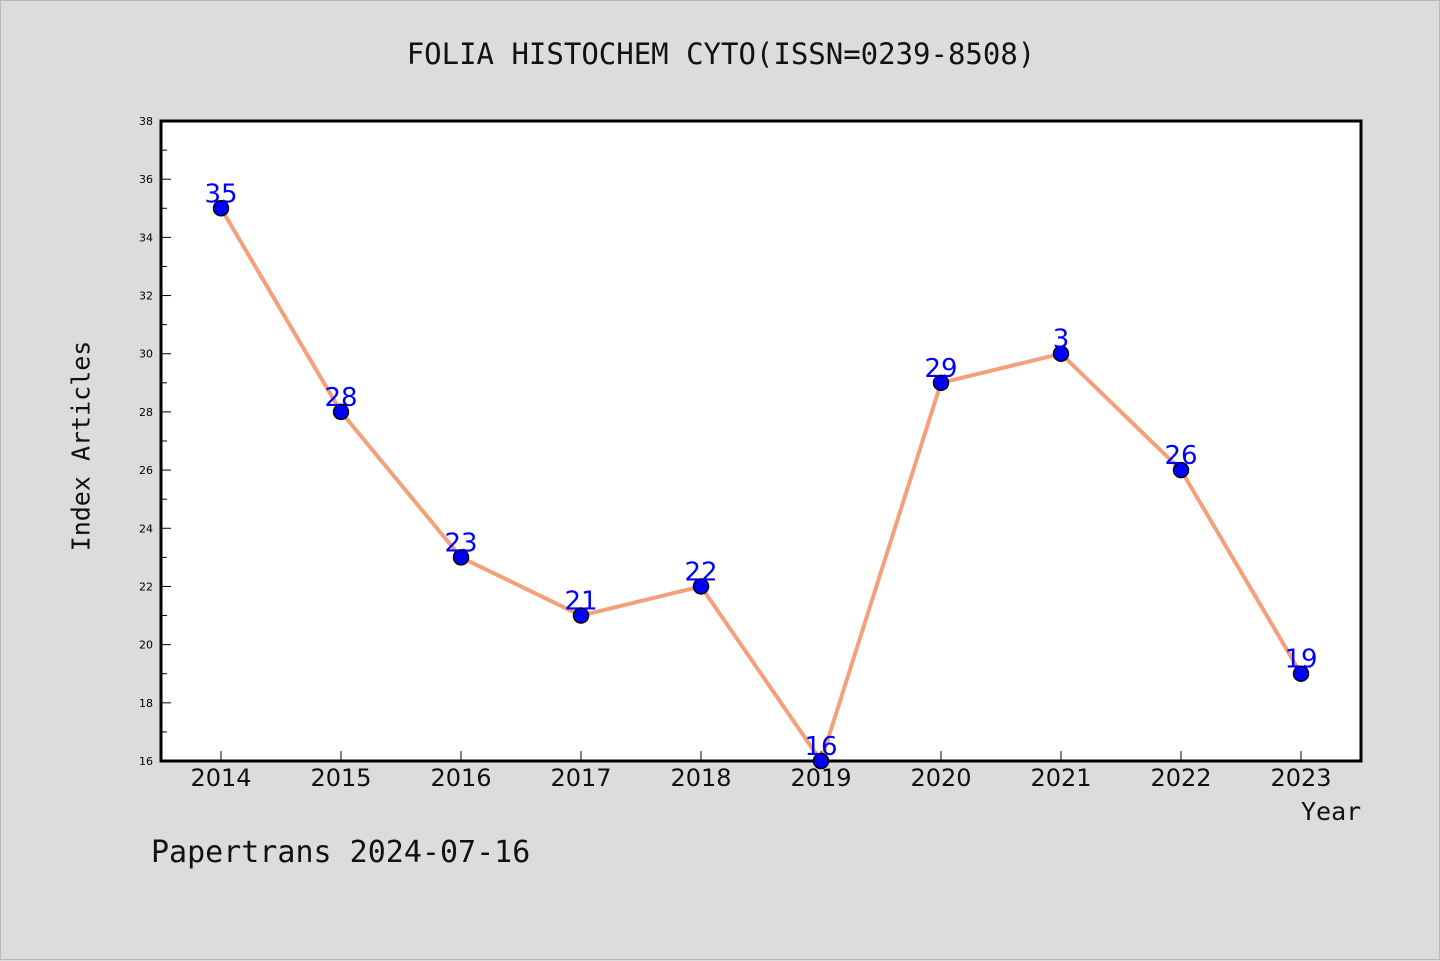  Describe the element at coordinates (721, 54) in the screenshot. I see `chart-title: FOLIA HISTOCHEM CYTO(ISSN=0239-8508)` at that location.